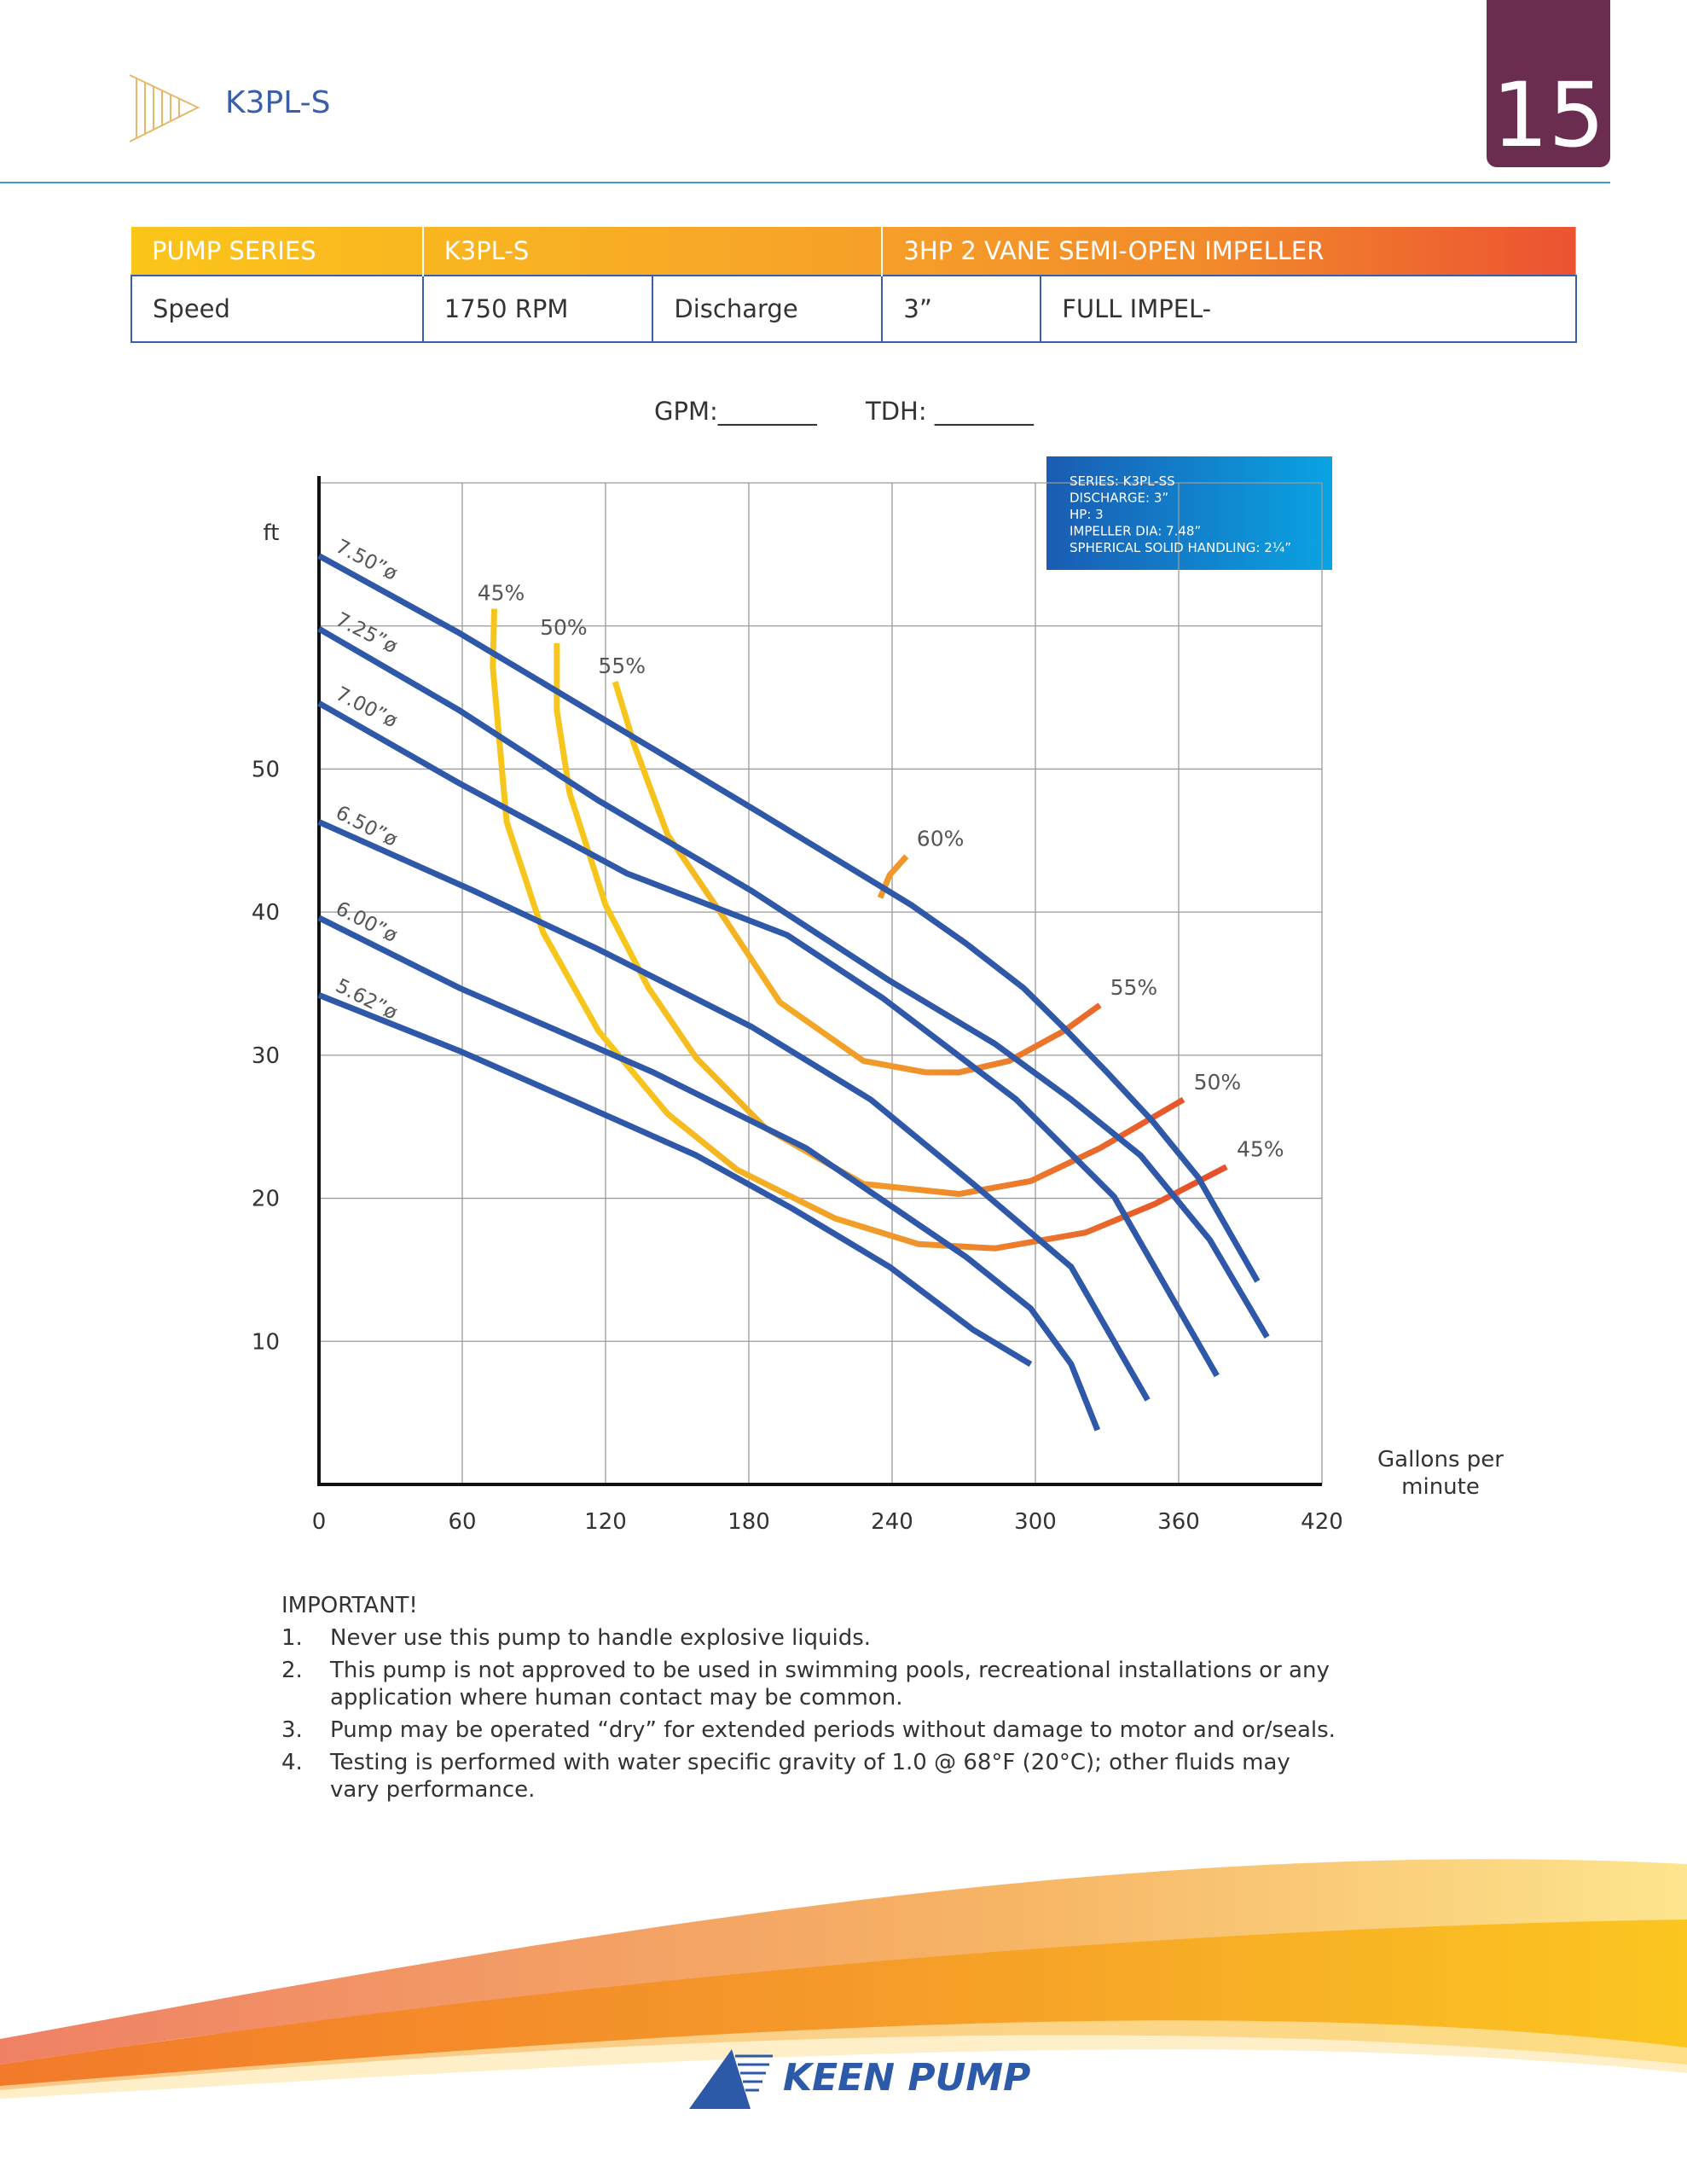  Describe the element at coordinates (277, 309) in the screenshot. I see `table-cell: Speed` at that location.